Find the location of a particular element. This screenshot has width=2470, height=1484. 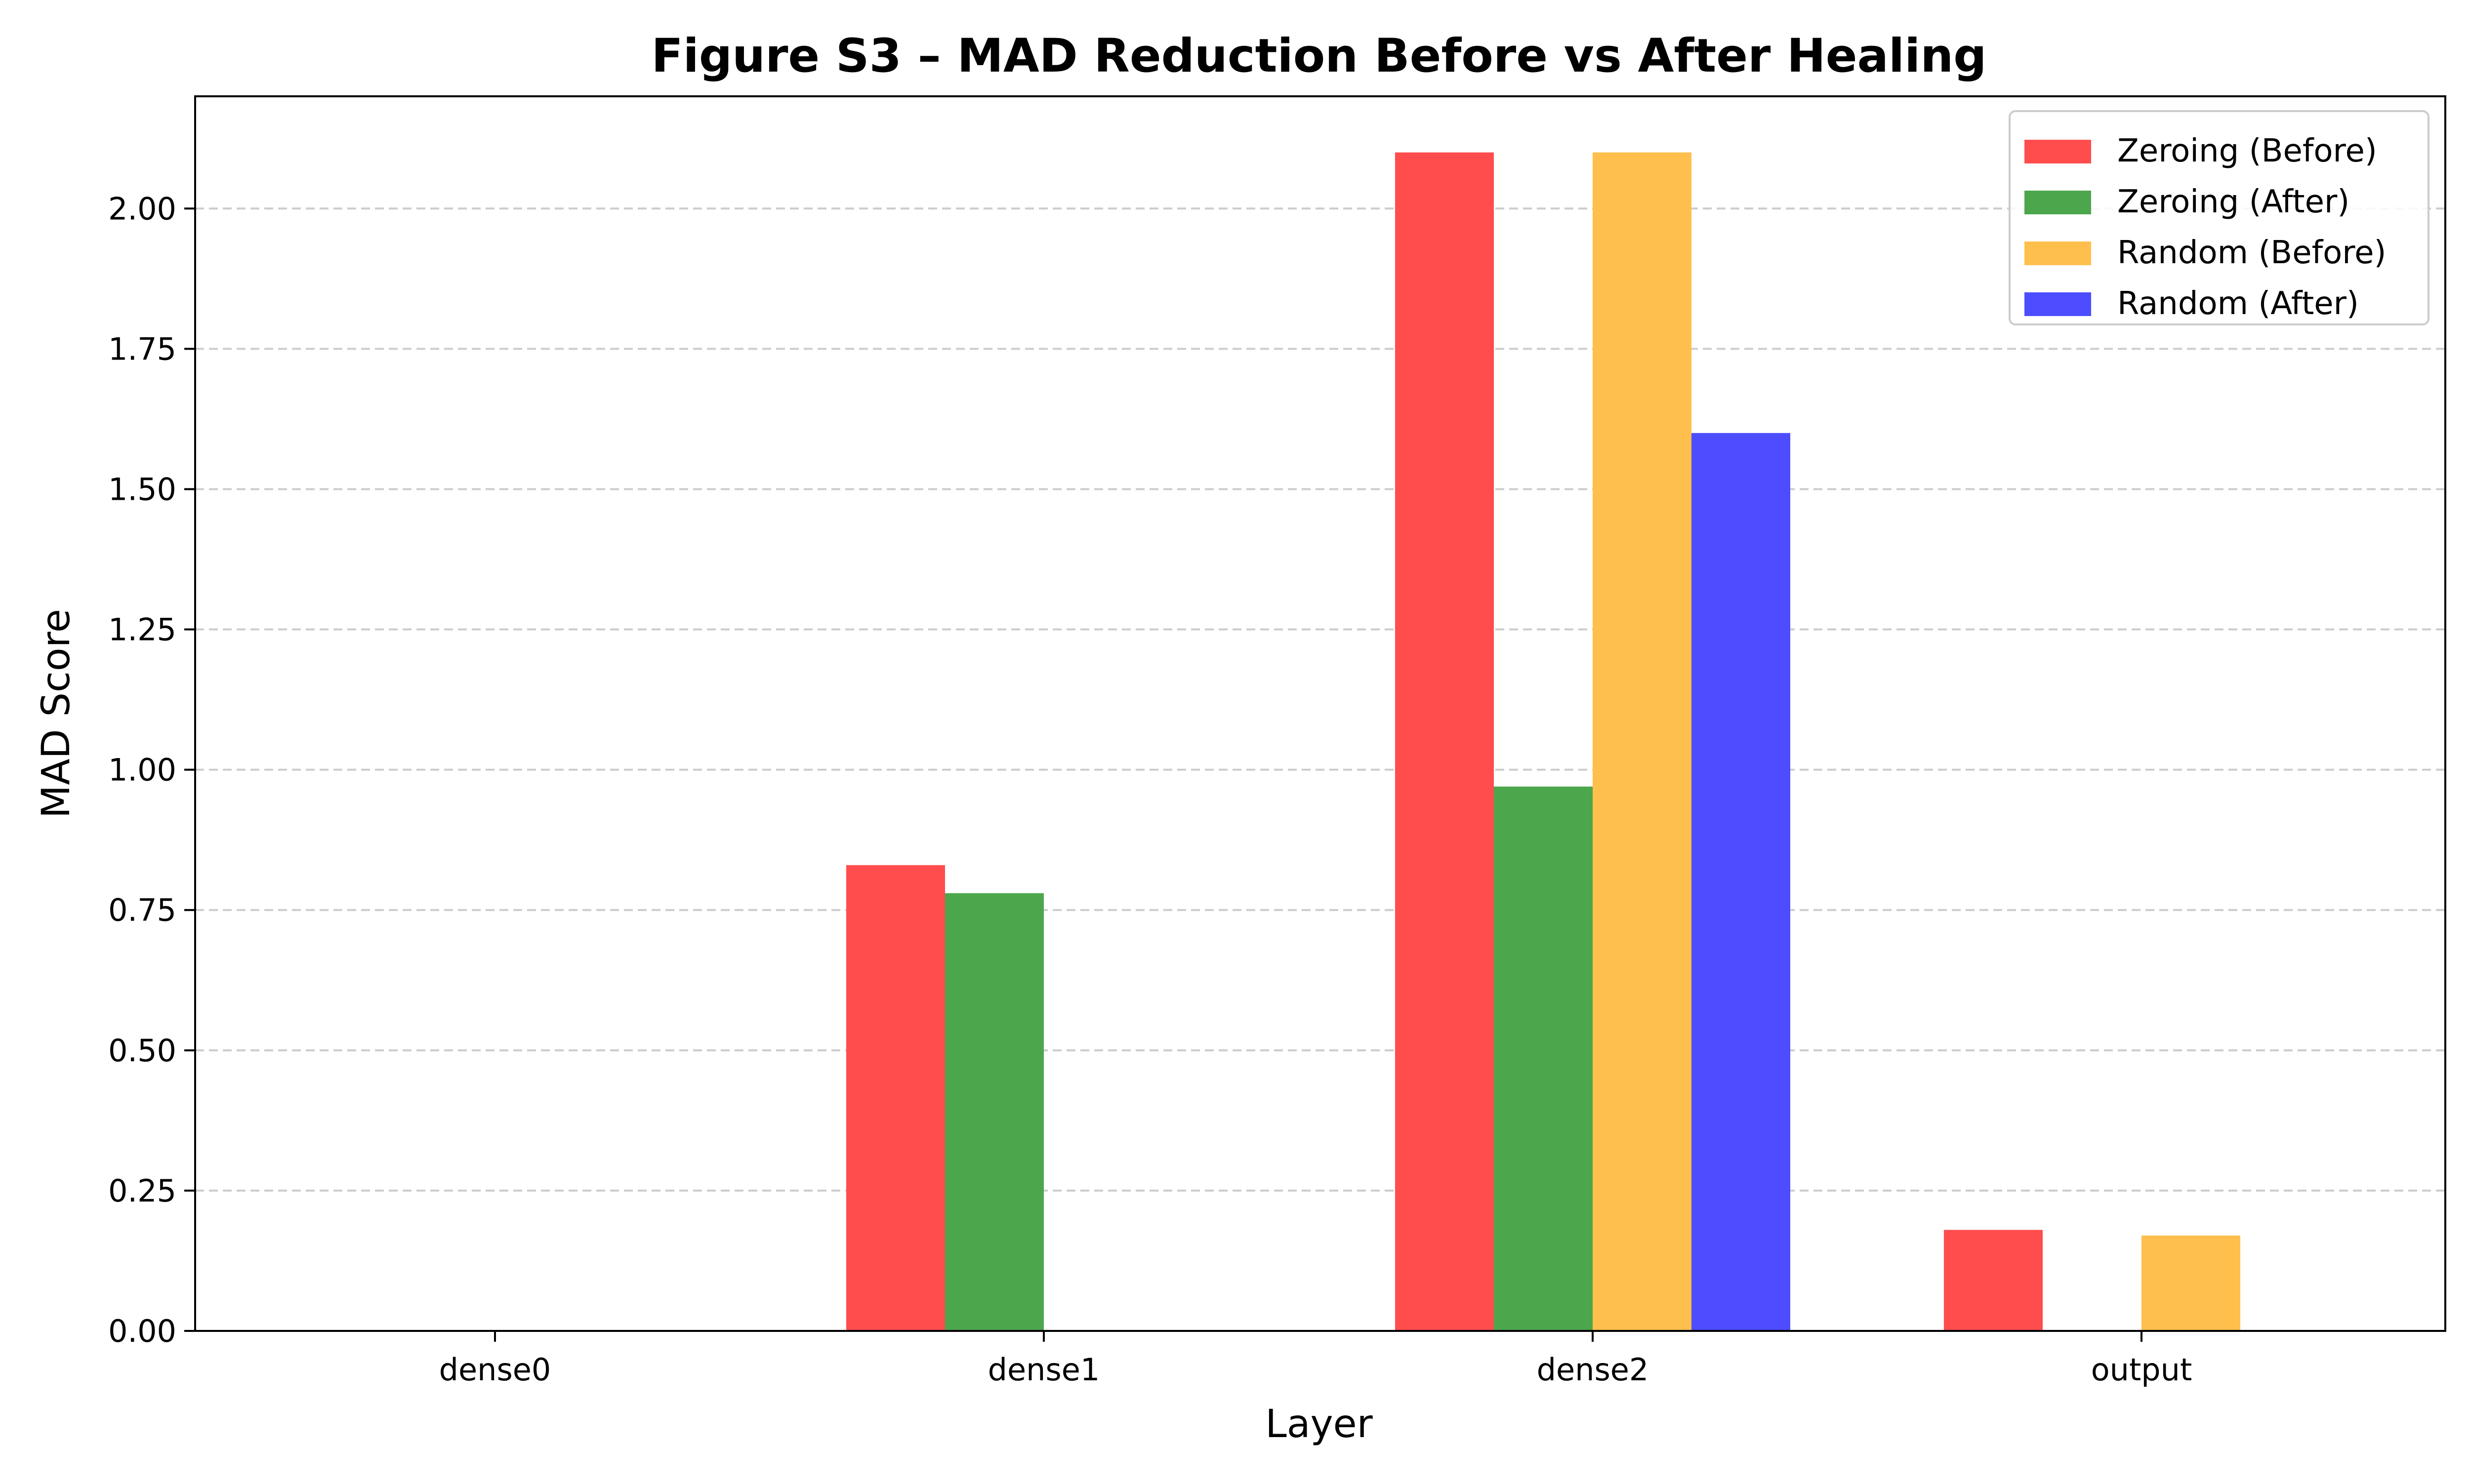

legend-label: Random (After) is located at coordinates (2238, 303).